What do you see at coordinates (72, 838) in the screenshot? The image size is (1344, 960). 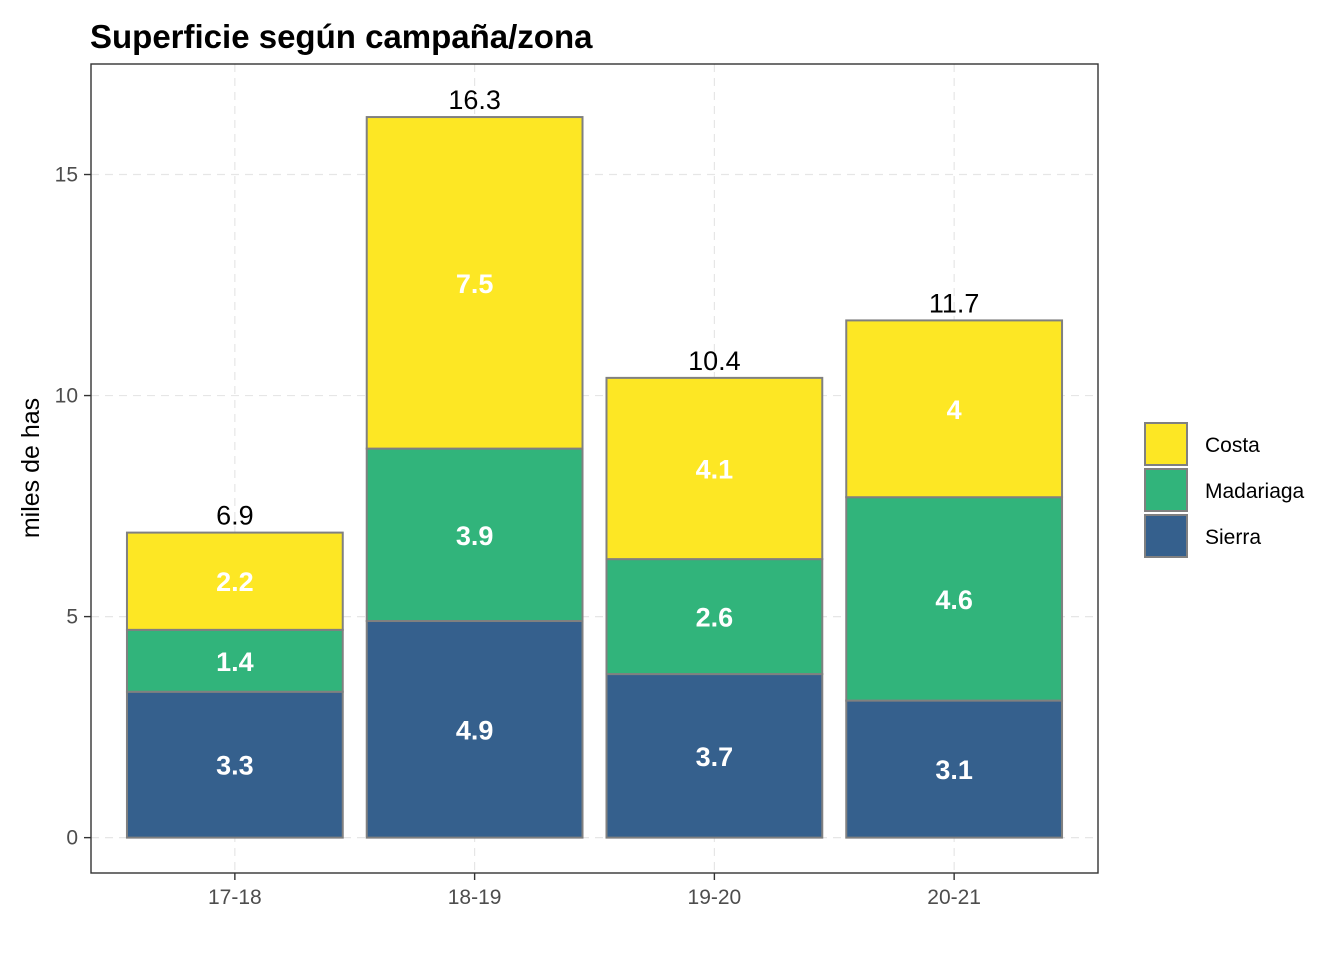 I see `y-tick-label: 0` at bounding box center [72, 838].